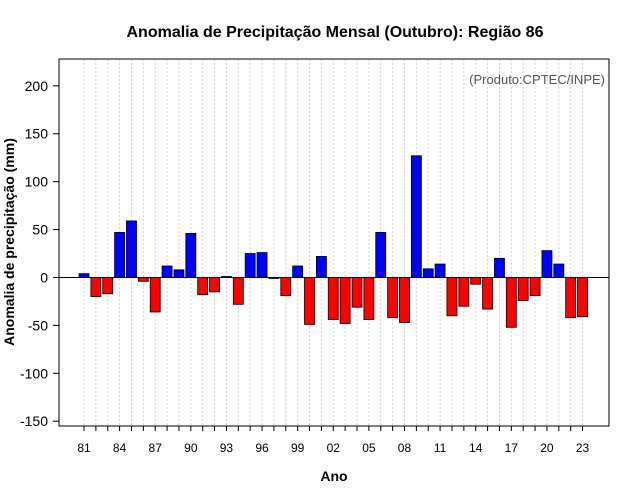 This screenshot has height=500, width=640. What do you see at coordinates (499, 267) in the screenshot?
I see `bar-2016` at bounding box center [499, 267].